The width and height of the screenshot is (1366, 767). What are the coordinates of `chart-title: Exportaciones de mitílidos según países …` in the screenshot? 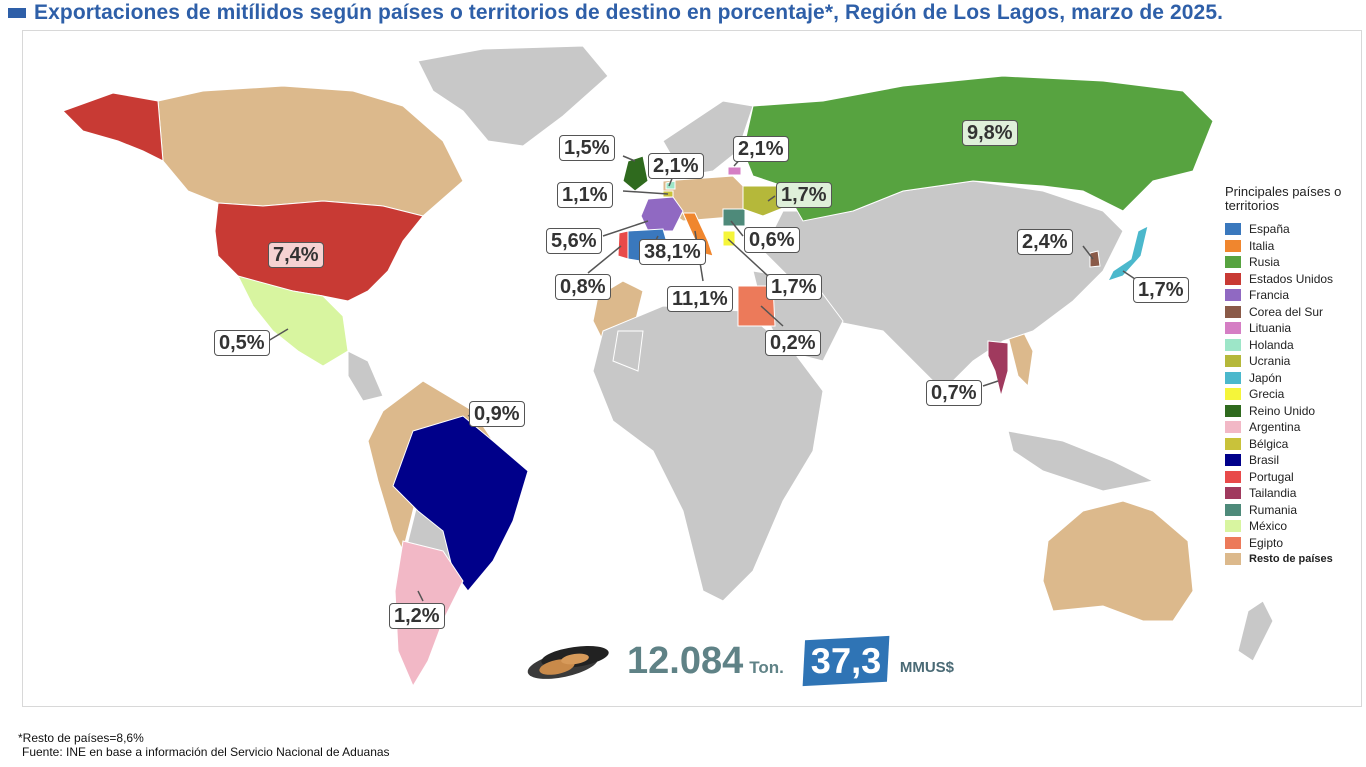 It's located at (615, 13).